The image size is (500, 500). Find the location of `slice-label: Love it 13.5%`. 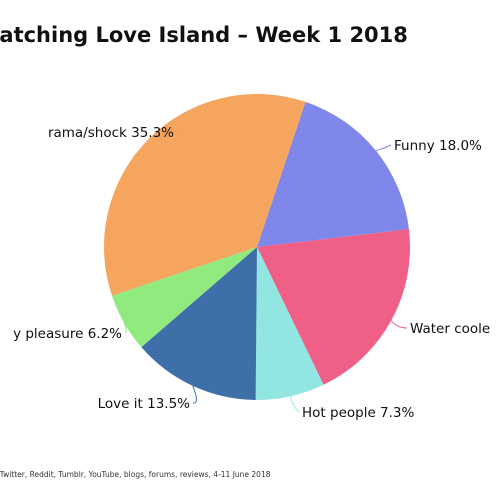

slice-label: Love it 13.5% is located at coordinates (144, 404).